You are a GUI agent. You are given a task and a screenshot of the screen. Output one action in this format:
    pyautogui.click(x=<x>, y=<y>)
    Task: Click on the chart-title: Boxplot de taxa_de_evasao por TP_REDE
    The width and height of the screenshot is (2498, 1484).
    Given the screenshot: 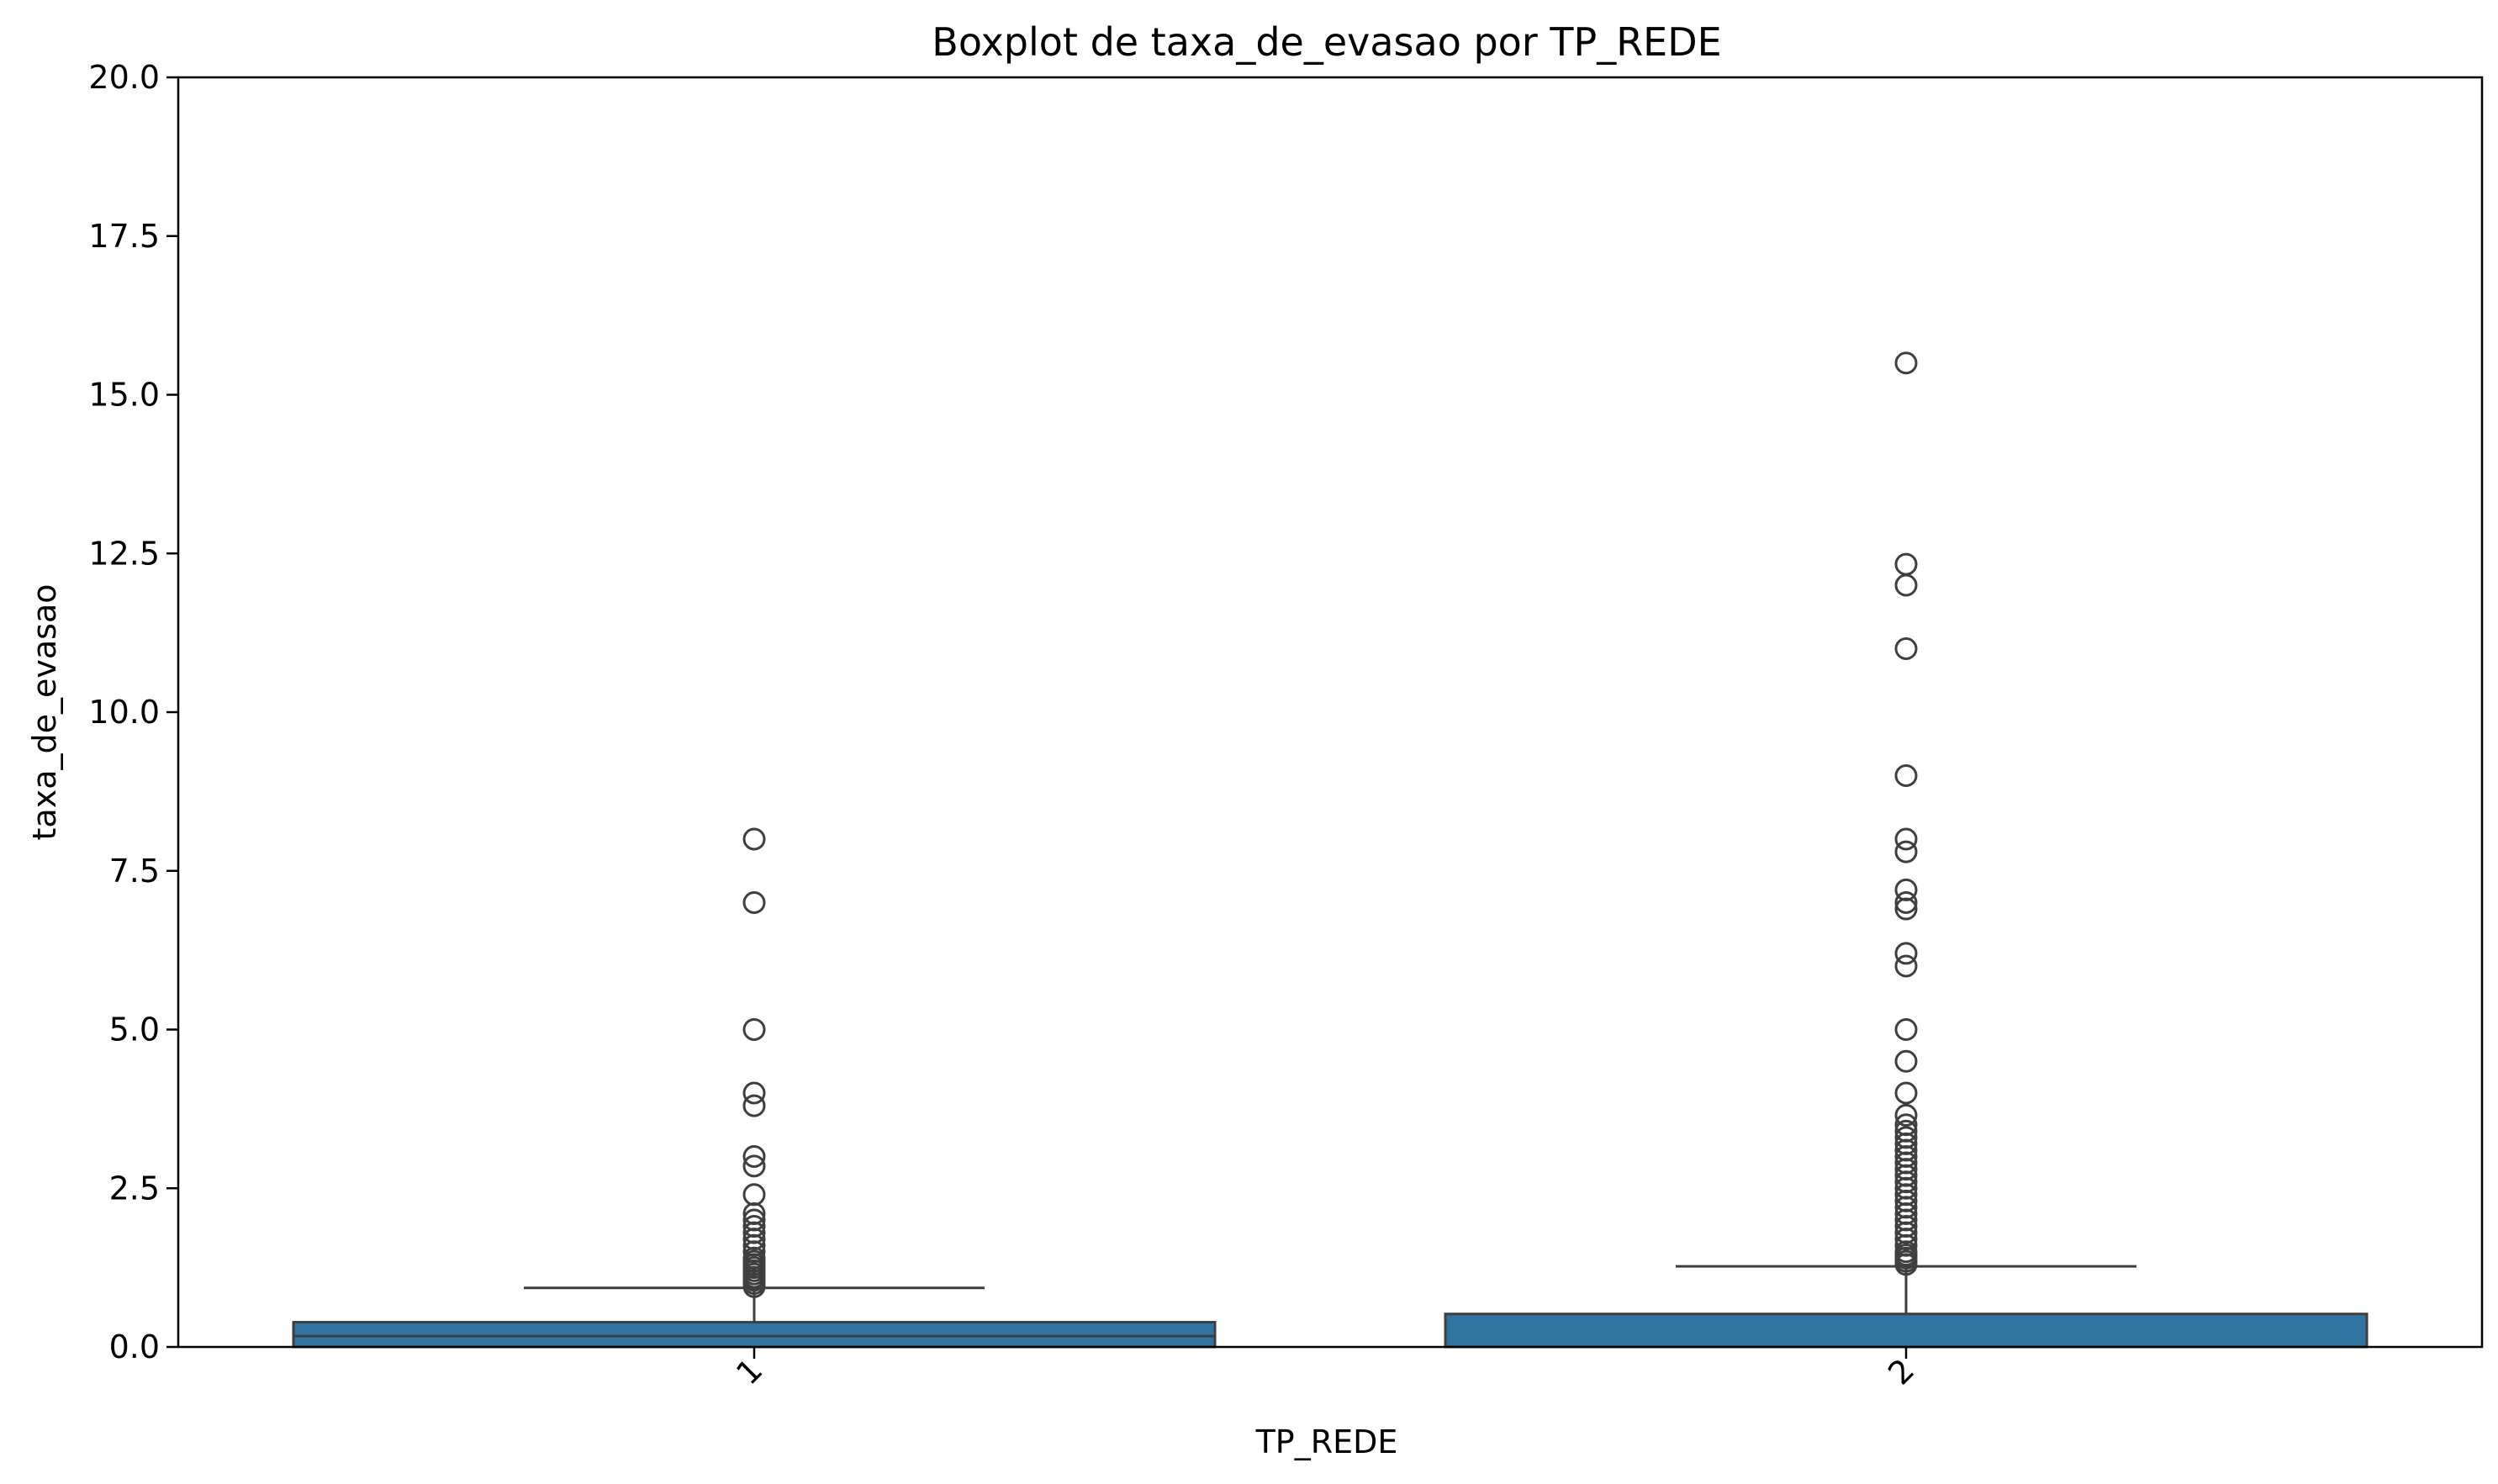 What is the action you would take?
    pyautogui.click(x=1326, y=42)
    